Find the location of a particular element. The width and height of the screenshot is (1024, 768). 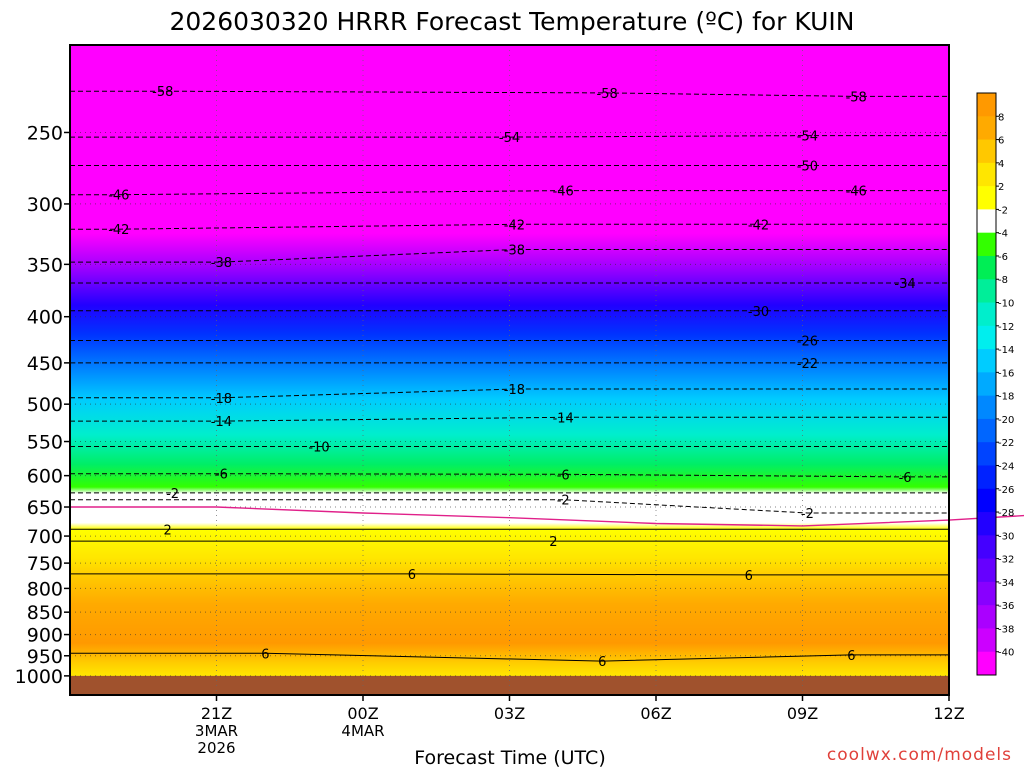

colorbar-label: -2 is located at coordinates (1003, 210).